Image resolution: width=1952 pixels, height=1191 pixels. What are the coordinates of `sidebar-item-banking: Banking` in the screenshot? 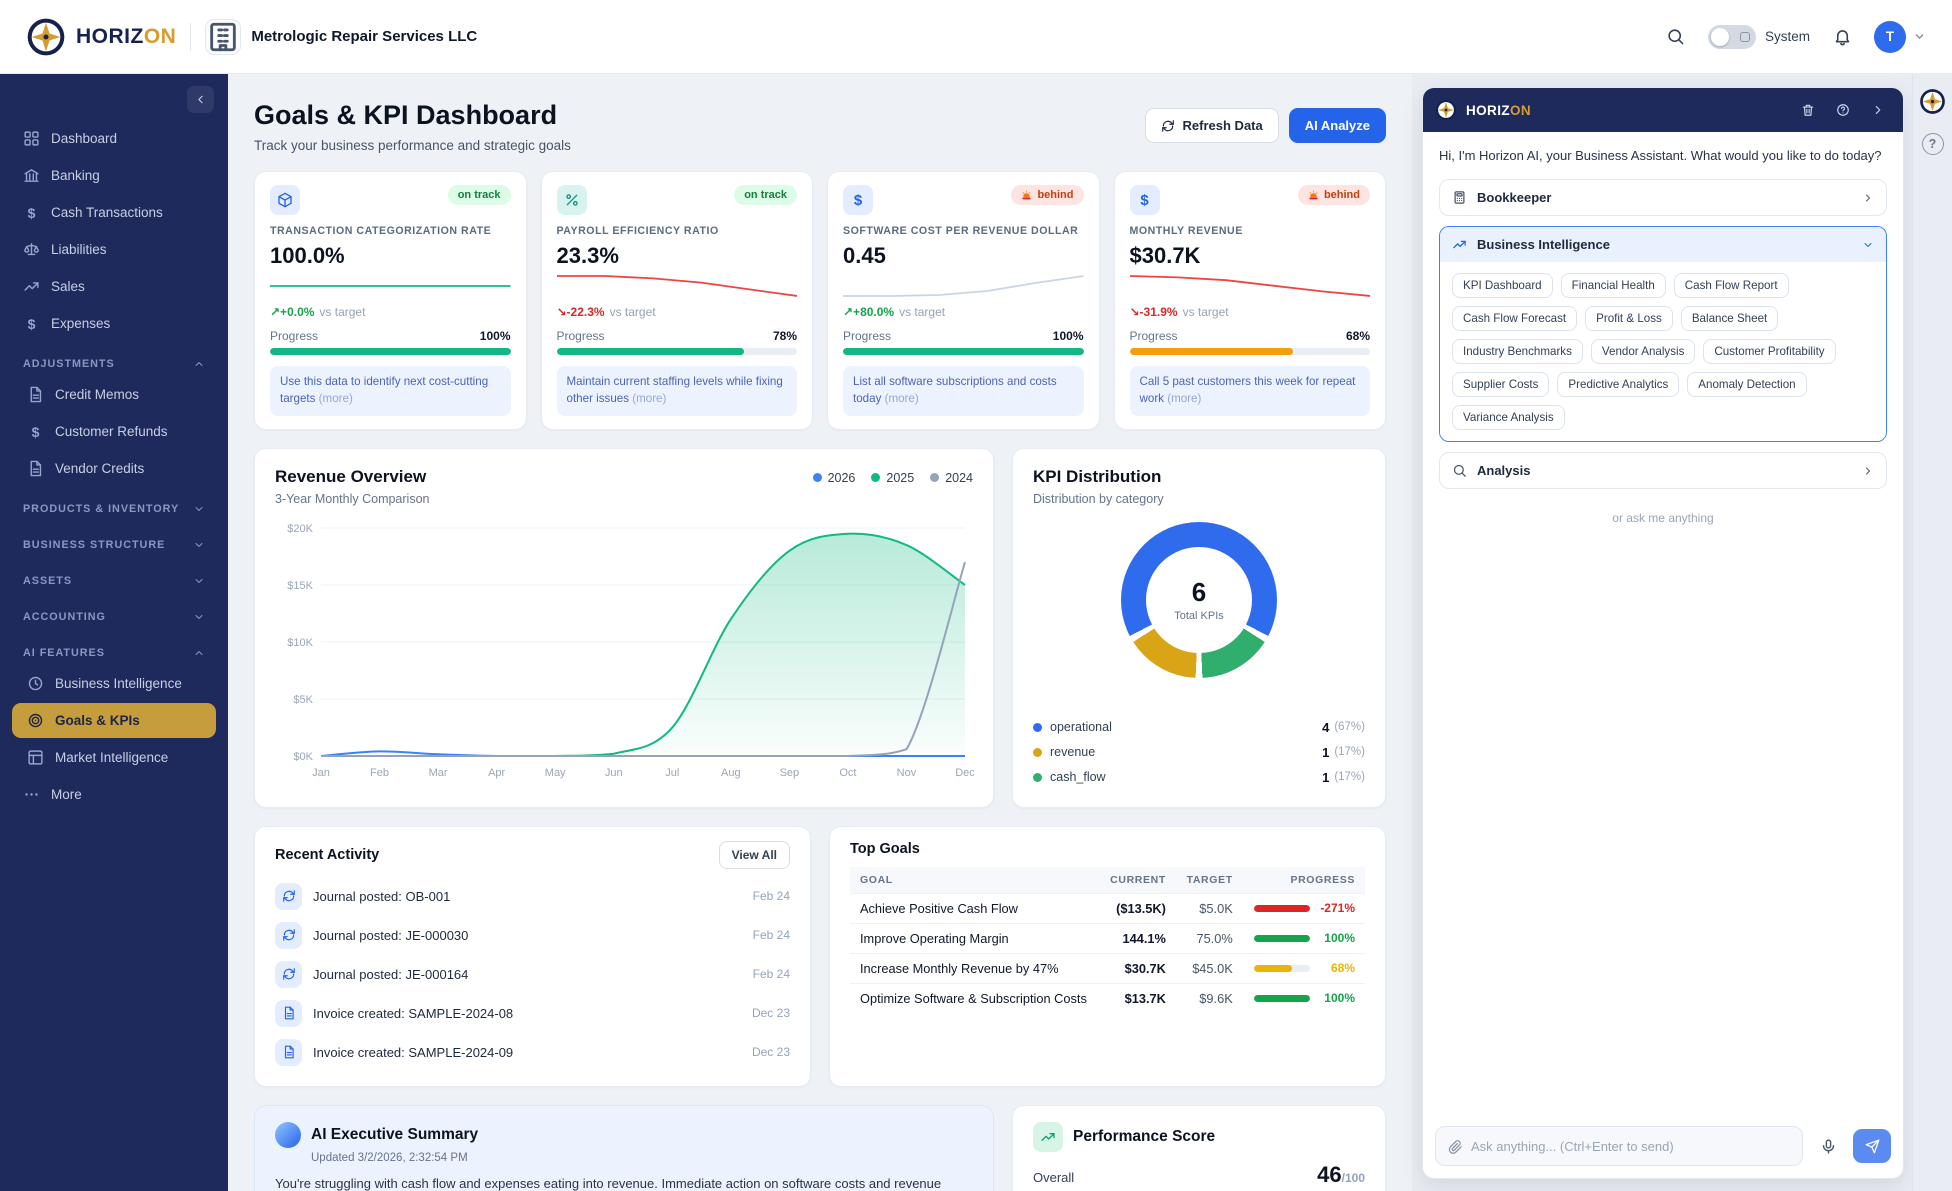 It's located at (114, 175).